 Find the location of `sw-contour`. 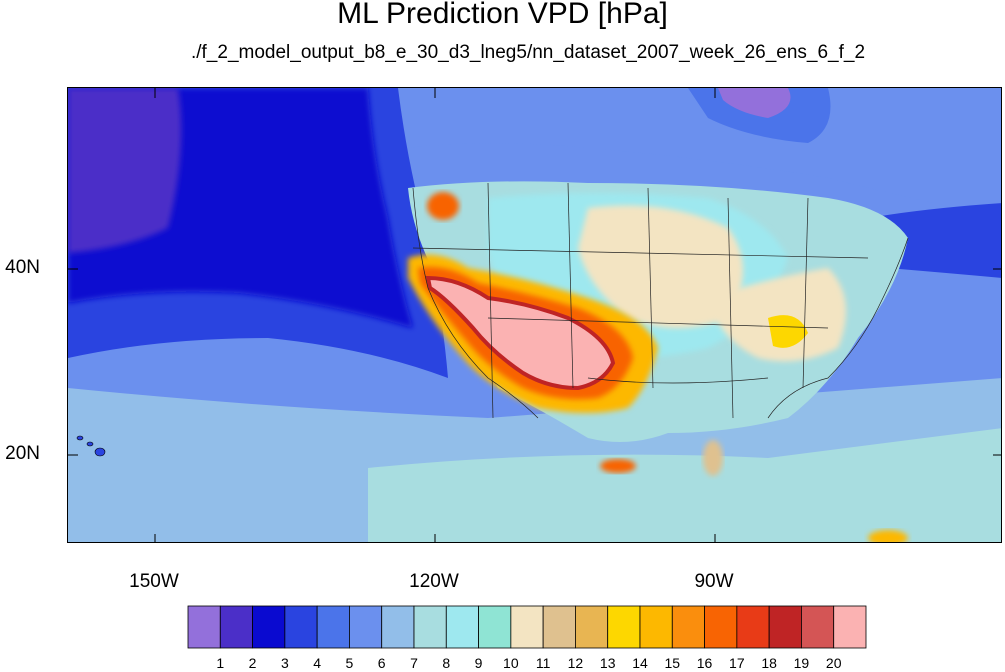

sw-contour is located at coordinates (520, 333).